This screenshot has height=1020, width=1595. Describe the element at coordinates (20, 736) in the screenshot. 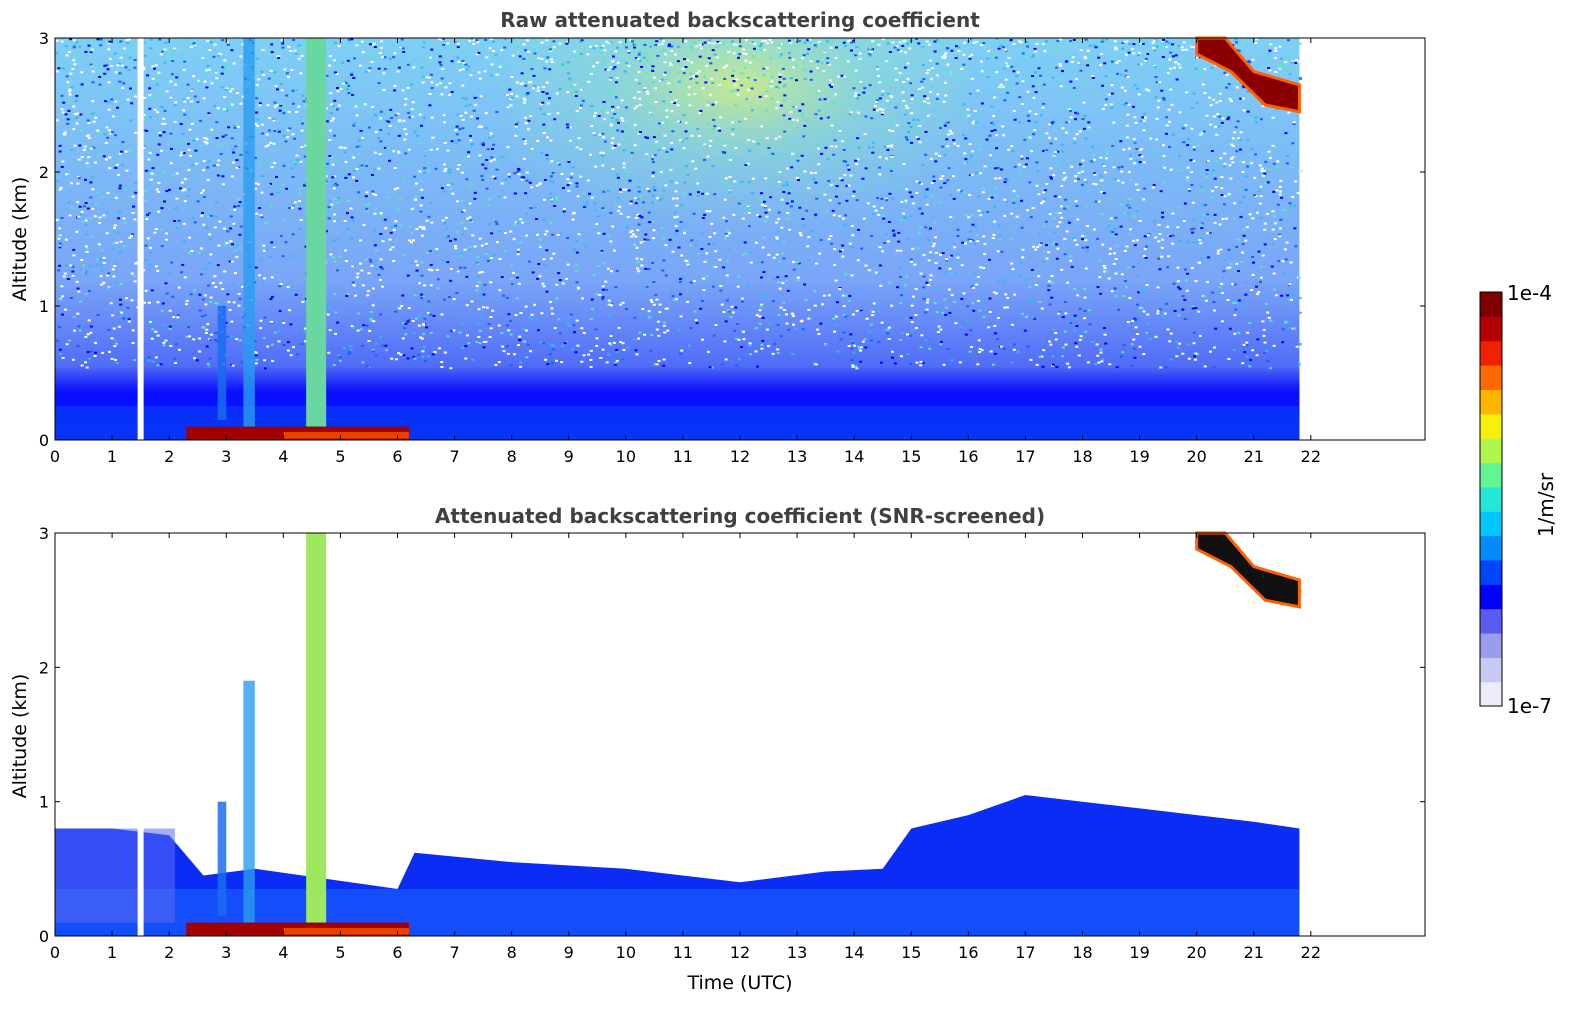

I see `screened-y-axis-label: Altitude (km)` at that location.